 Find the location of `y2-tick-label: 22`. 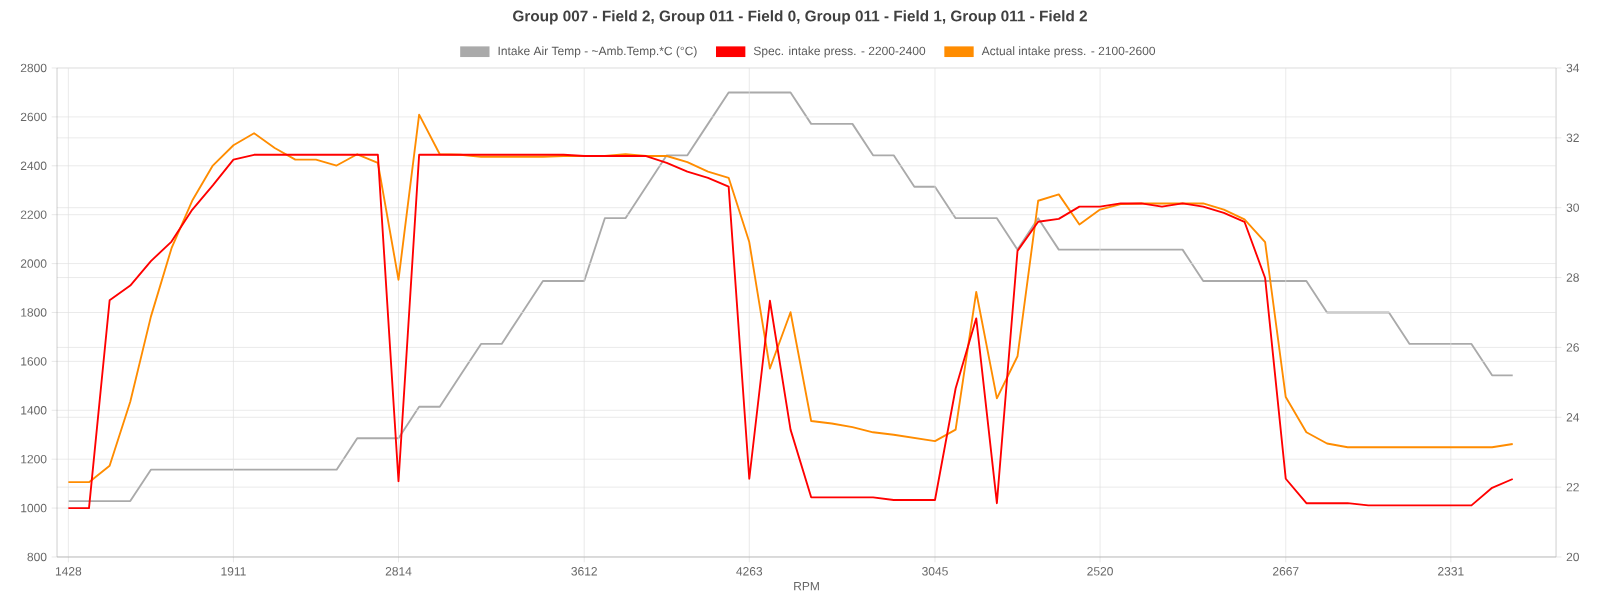

y2-tick-label: 22 is located at coordinates (1572, 487).